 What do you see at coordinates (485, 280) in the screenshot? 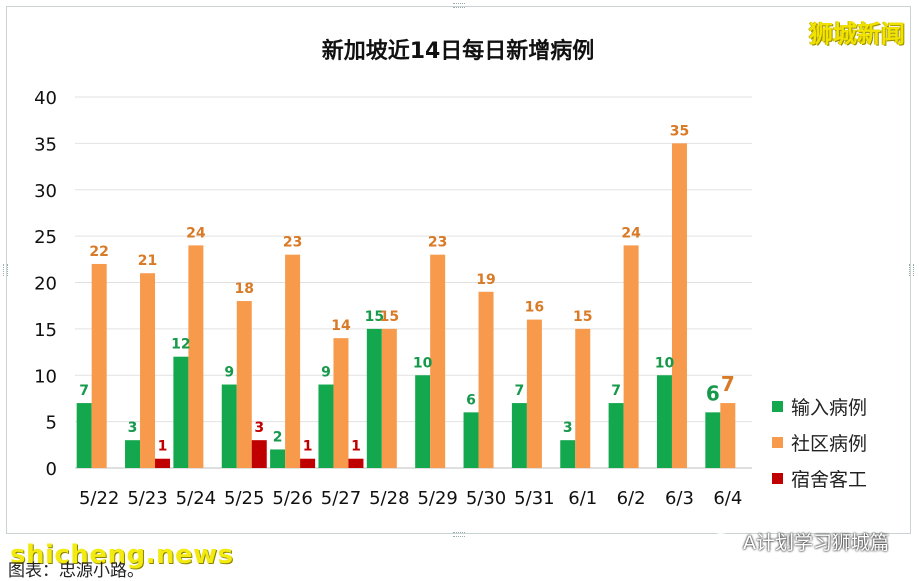
I see `data-label: 19` at bounding box center [485, 280].